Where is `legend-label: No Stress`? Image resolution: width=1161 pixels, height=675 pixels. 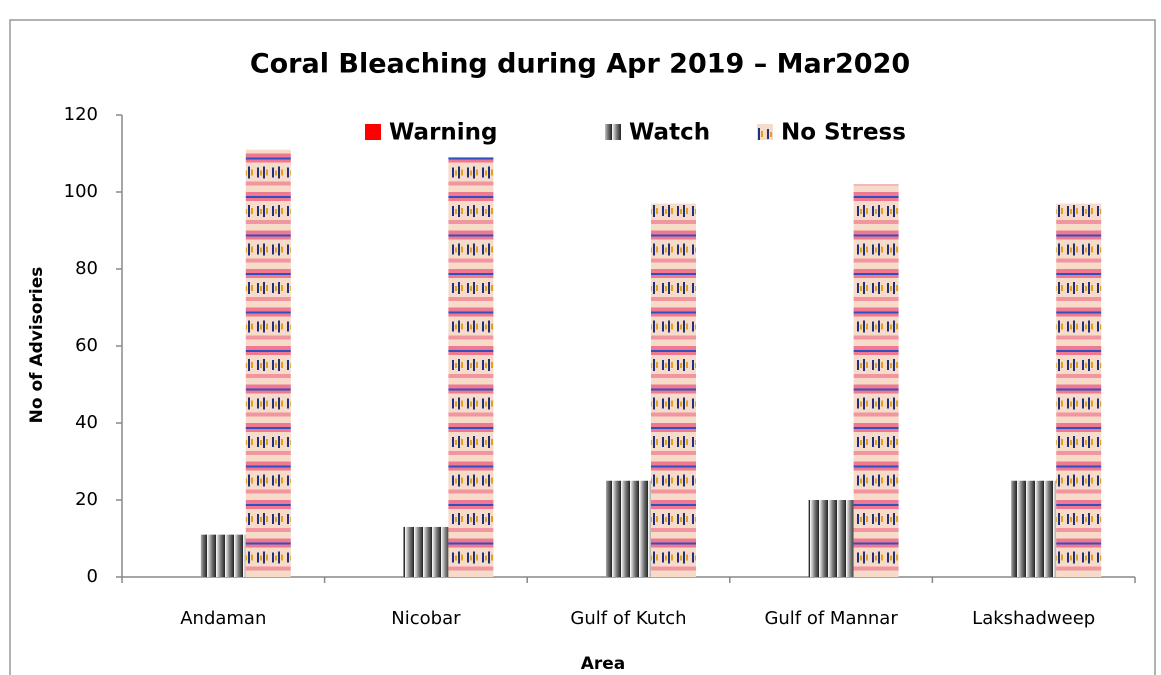 legend-label: No Stress is located at coordinates (843, 133).